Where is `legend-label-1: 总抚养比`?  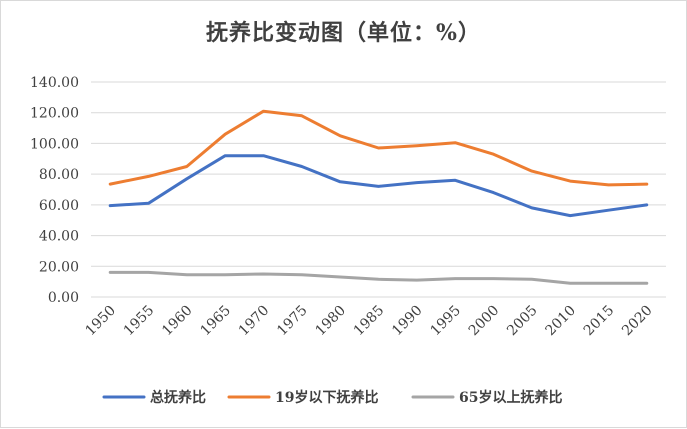
legend-label-1: 总抚养比 is located at coordinates (178, 397).